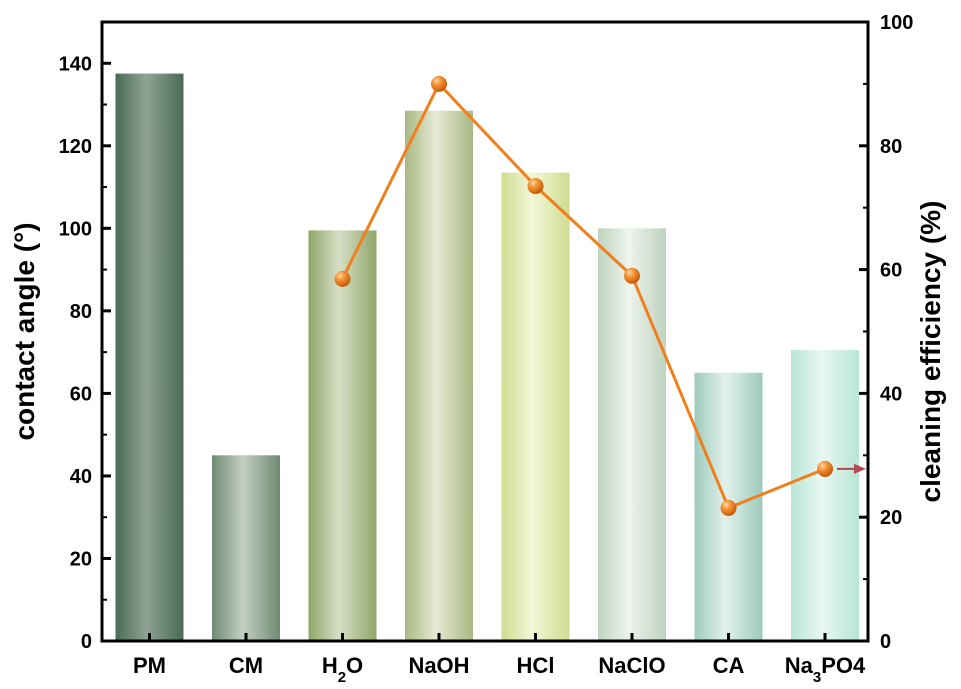 The height and width of the screenshot is (689, 961). Describe the element at coordinates (75, 147) in the screenshot. I see `left-tick-label: 120` at that location.